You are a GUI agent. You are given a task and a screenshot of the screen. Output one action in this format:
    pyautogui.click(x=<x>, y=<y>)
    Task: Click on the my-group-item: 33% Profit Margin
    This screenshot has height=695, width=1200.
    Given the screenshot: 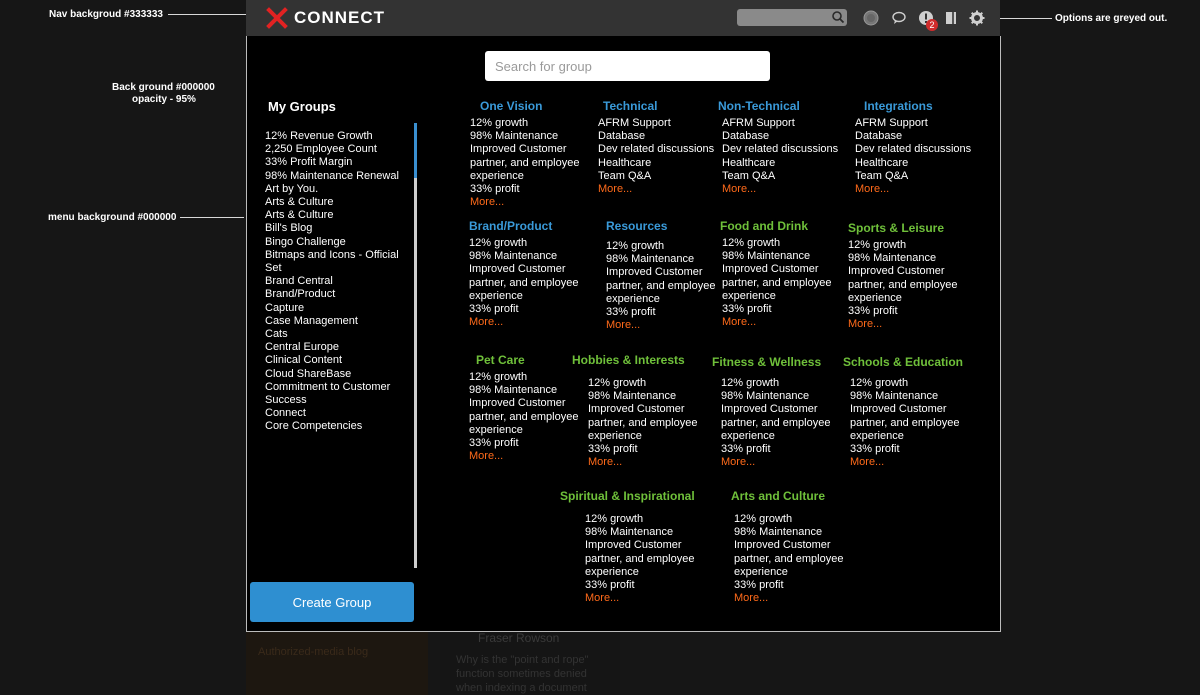 What is the action you would take?
    pyautogui.click(x=309, y=162)
    